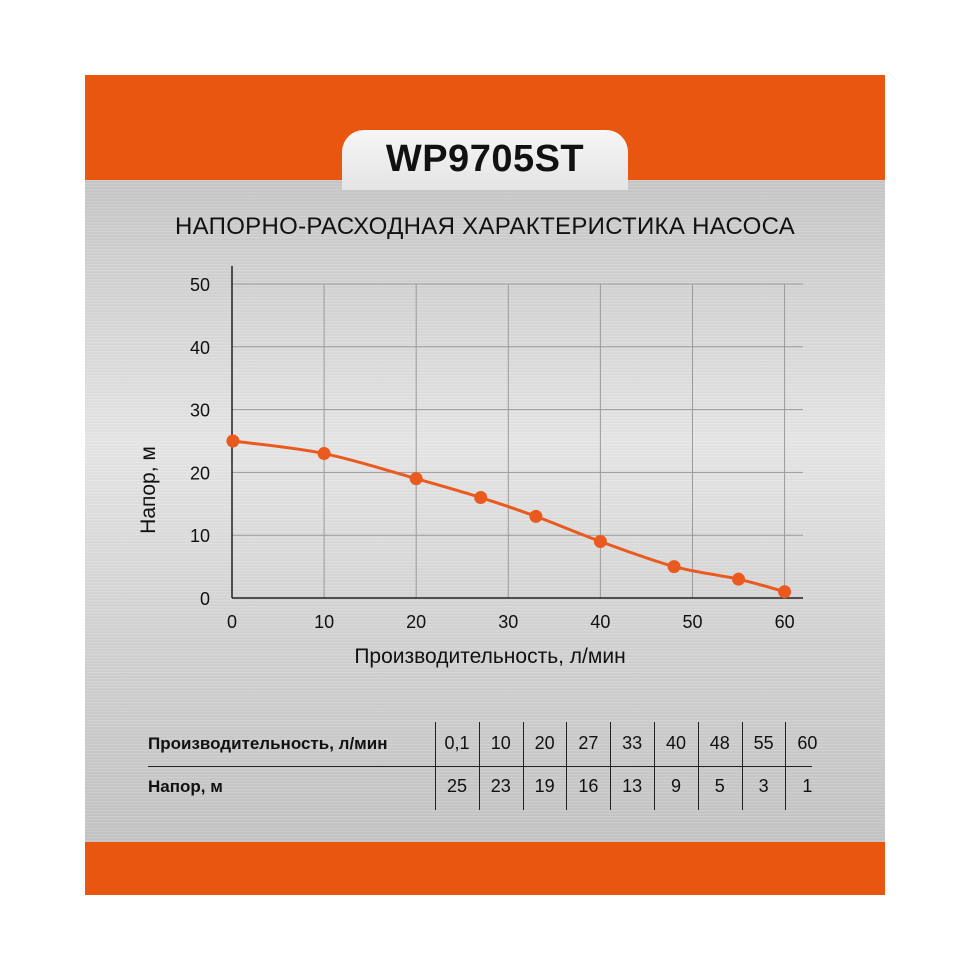  Describe the element at coordinates (324, 622) in the screenshot. I see `x-tick-label: 10` at that location.